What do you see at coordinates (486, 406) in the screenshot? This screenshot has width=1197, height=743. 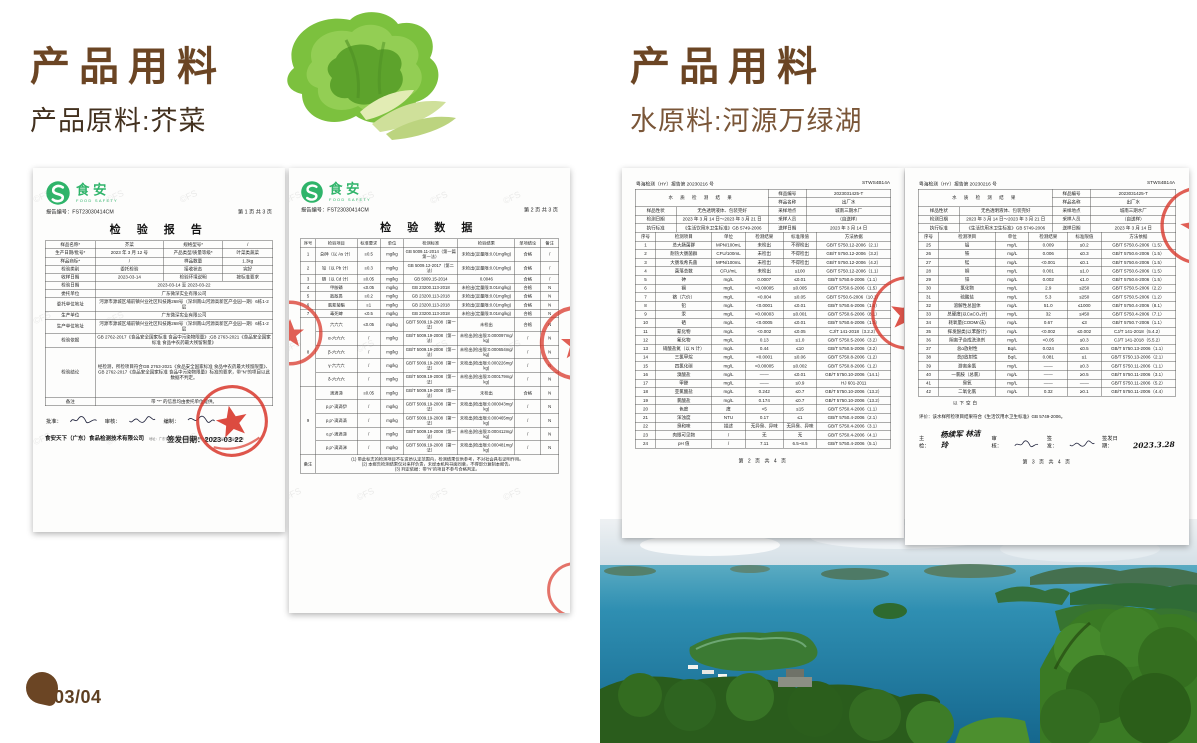 I see `table-cell: 未检出(检出限:0.000043mg/kg)` at bounding box center [486, 406].